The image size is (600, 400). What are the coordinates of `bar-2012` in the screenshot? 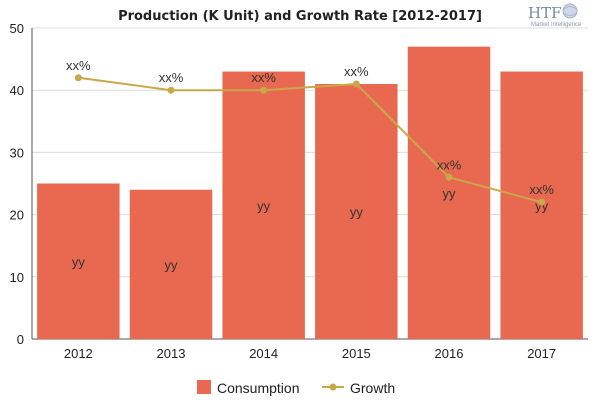 It's located at (78, 261).